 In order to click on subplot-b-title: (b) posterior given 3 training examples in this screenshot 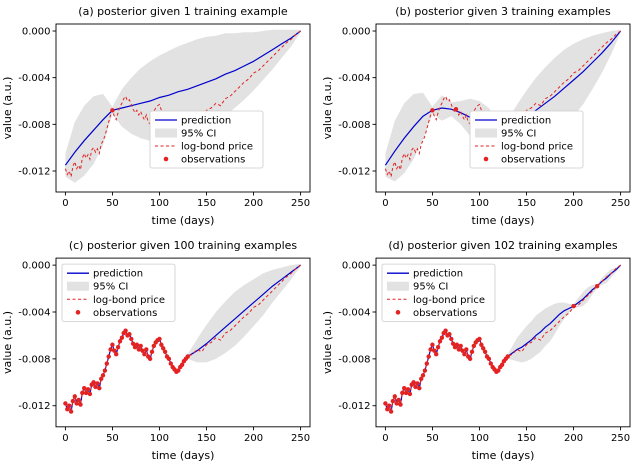, I will do `click(503, 11)`.